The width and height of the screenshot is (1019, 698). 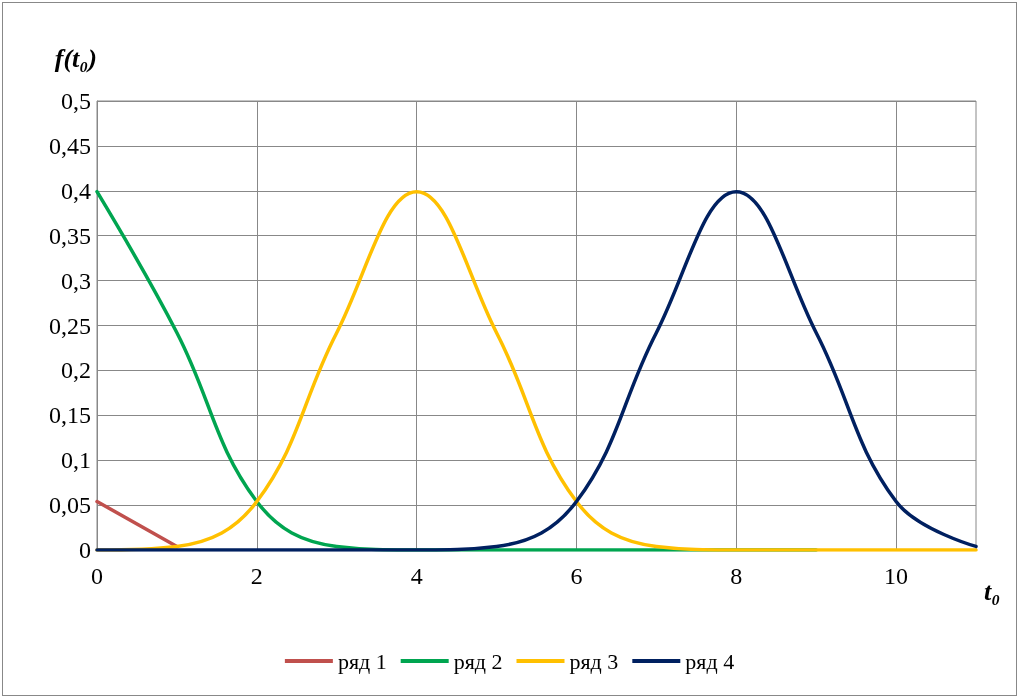 I want to click on y-tick-label: 0,05, so click(x=70, y=505).